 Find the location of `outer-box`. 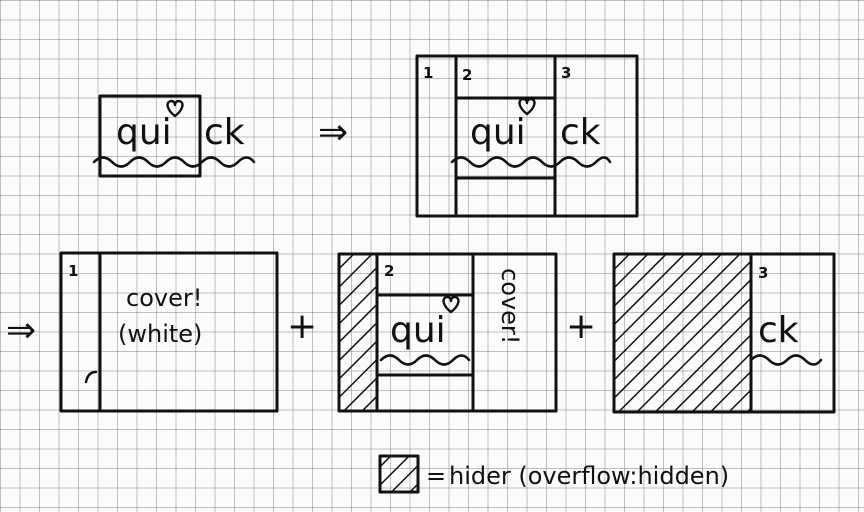

outer-box is located at coordinates (527, 136).